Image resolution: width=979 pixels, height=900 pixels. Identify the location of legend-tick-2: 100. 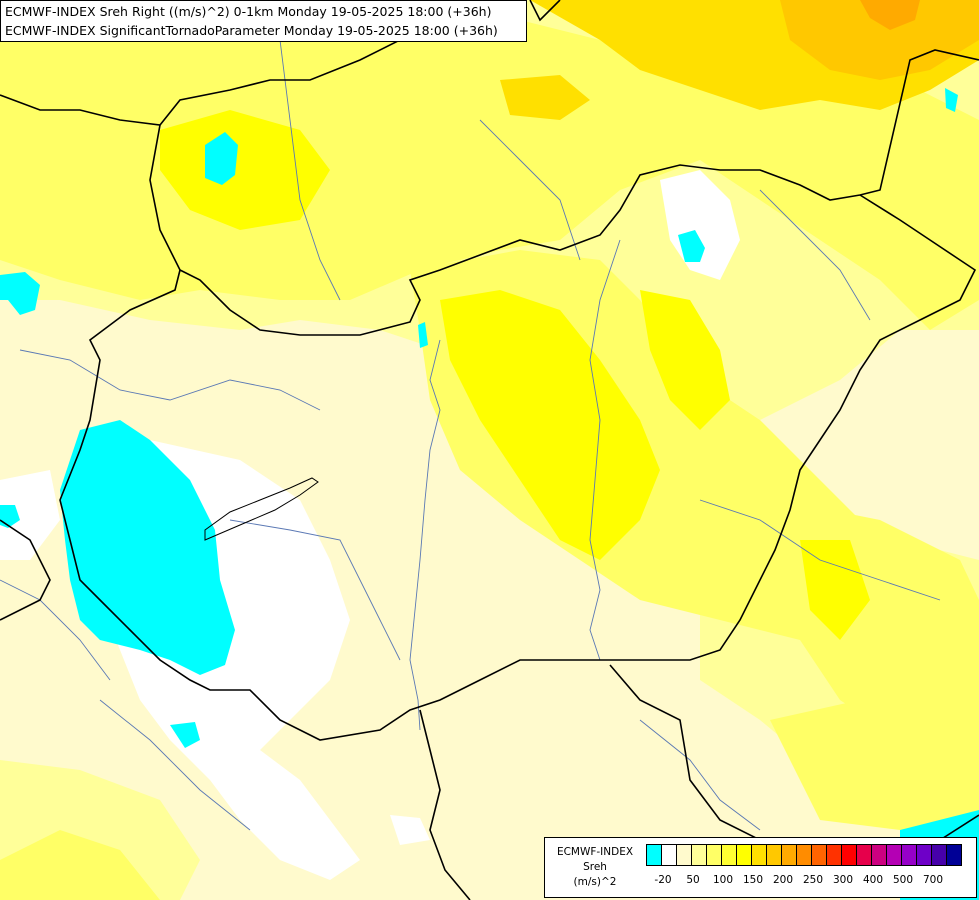
(723, 880).